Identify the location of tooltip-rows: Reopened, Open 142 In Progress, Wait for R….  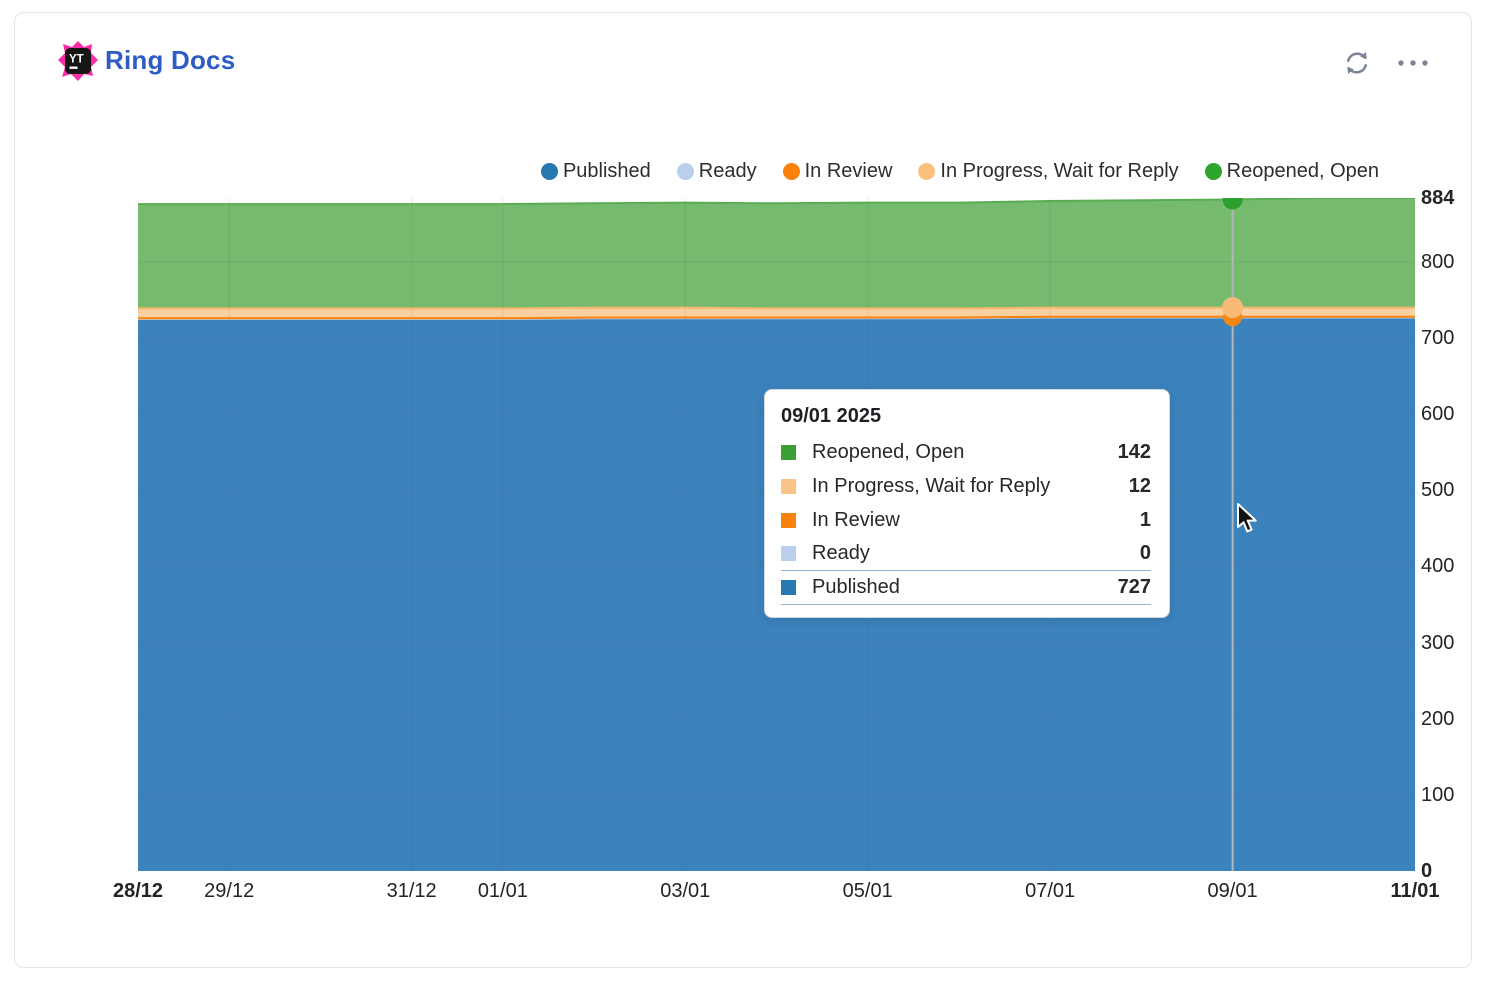
(966, 520).